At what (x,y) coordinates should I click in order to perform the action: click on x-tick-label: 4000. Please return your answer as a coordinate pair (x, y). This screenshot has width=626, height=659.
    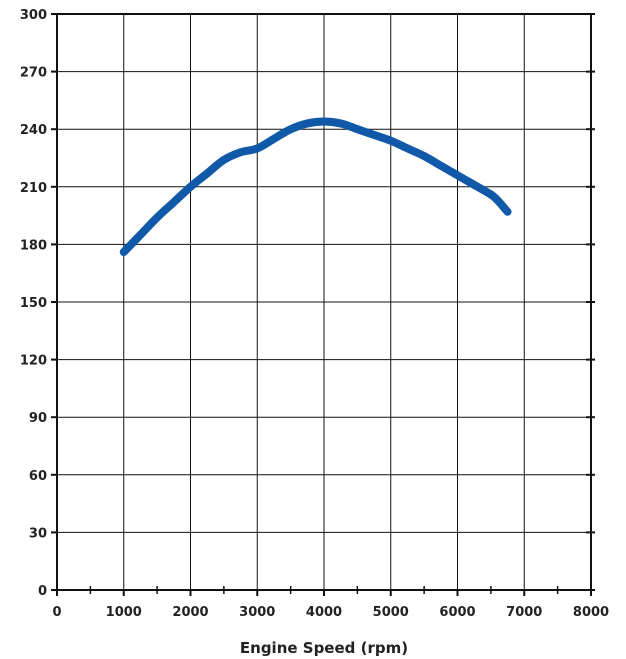
    Looking at the image, I should click on (324, 612).